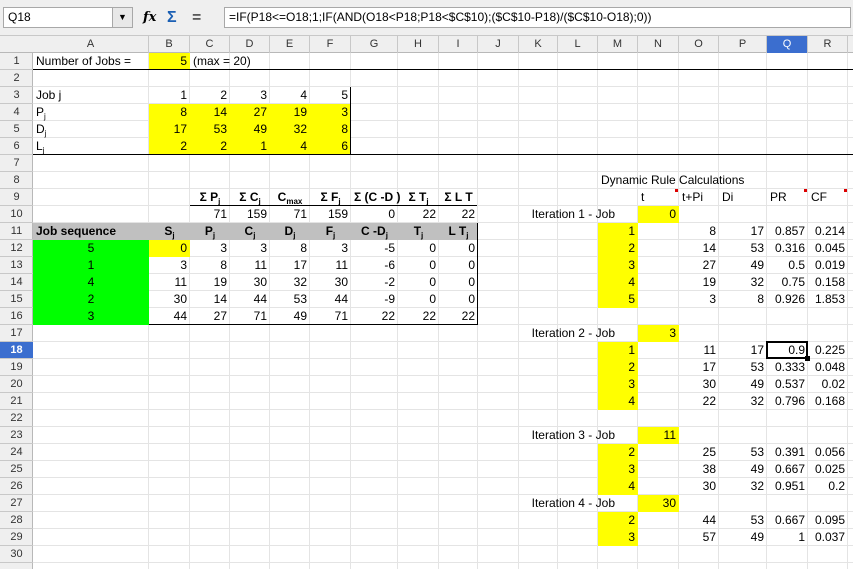 The image size is (853, 569). What do you see at coordinates (468, 316) in the screenshot?
I see `sequence-value: 22` at bounding box center [468, 316].